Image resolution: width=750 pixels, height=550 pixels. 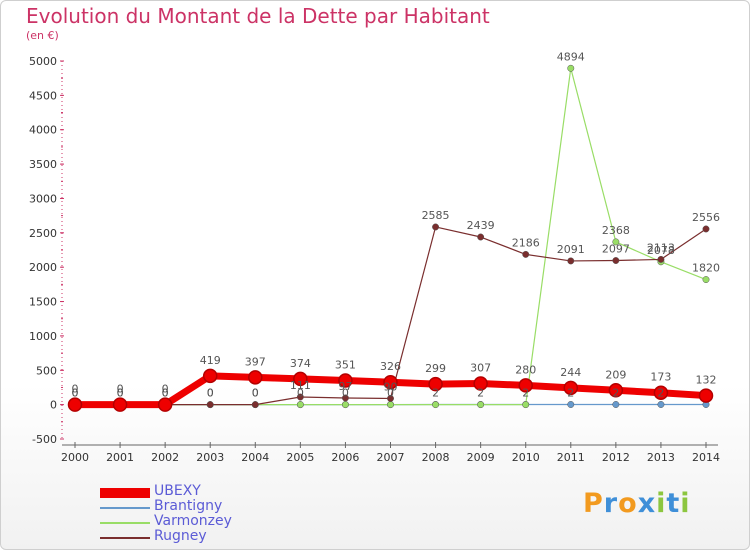 What do you see at coordinates (706, 380) in the screenshot?
I see `data-label: 132` at bounding box center [706, 380].